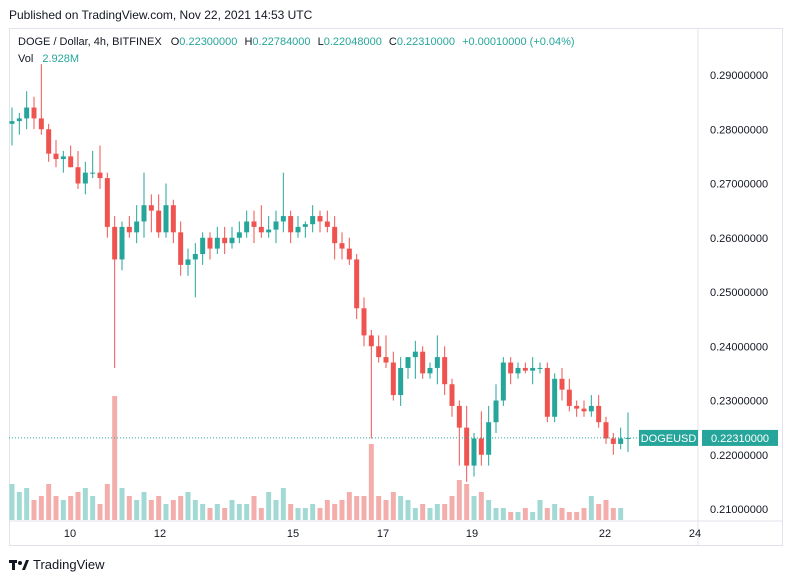 This screenshot has height=582, width=793. Describe the element at coordinates (352, 42) in the screenshot. I see `low-value: 0.22048000` at that location.